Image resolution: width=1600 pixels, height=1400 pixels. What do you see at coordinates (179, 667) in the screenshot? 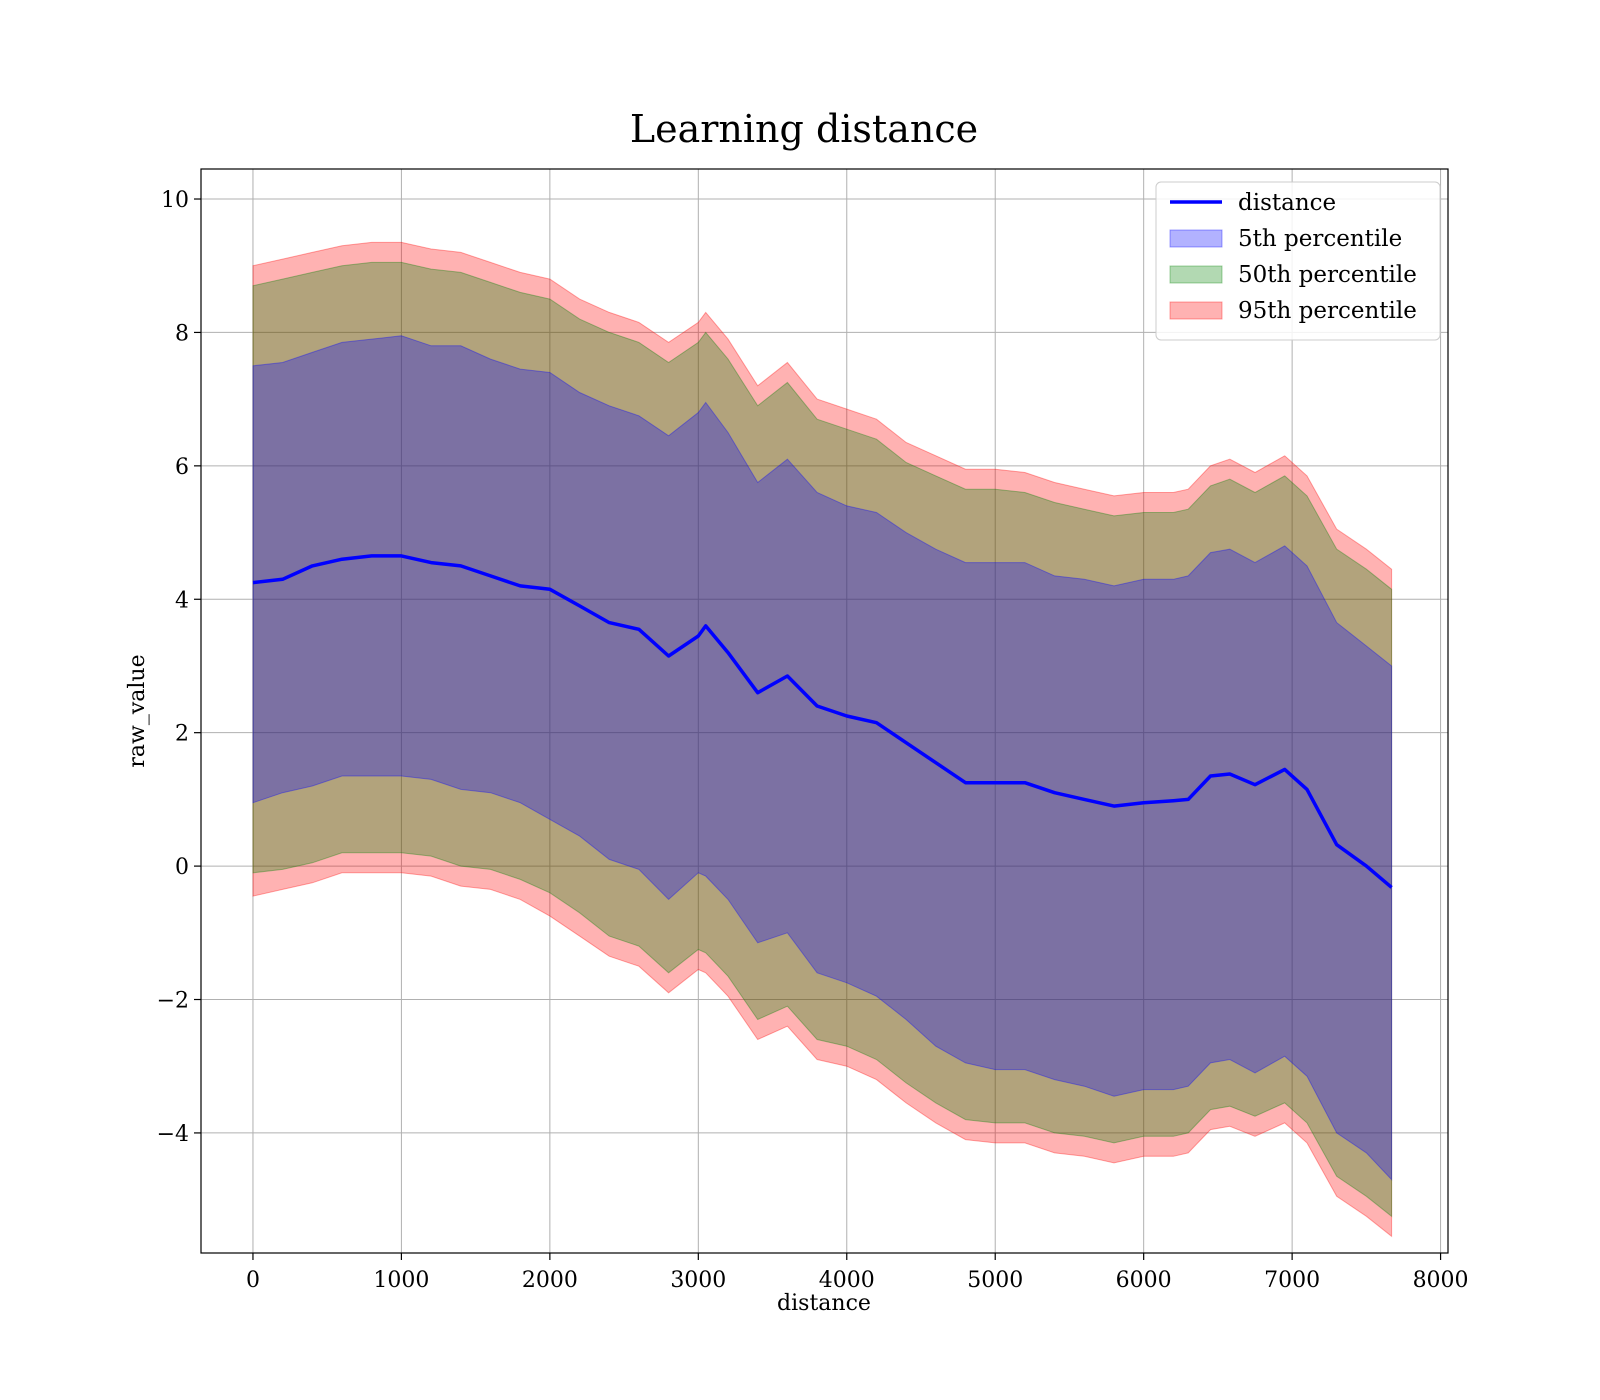
I see `y-axis-ticks: −4 −2 0 2 4 6 8 10` at bounding box center [179, 667].